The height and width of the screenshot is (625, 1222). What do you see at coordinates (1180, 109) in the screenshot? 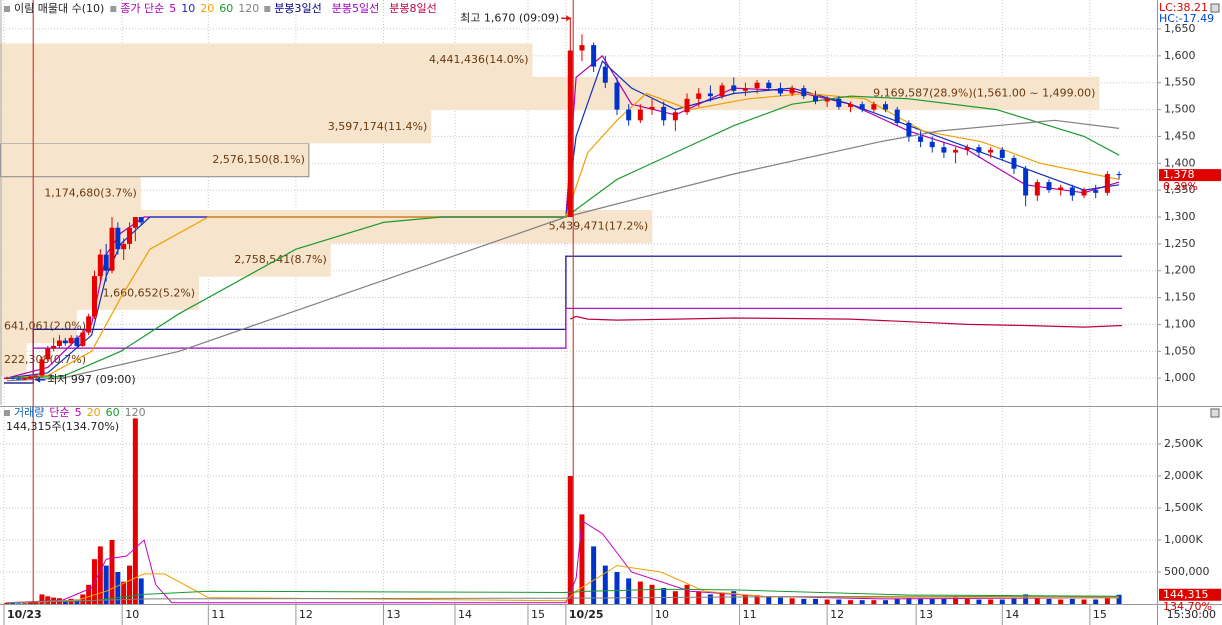
I see `y-tick-label: 1,500` at bounding box center [1180, 109].